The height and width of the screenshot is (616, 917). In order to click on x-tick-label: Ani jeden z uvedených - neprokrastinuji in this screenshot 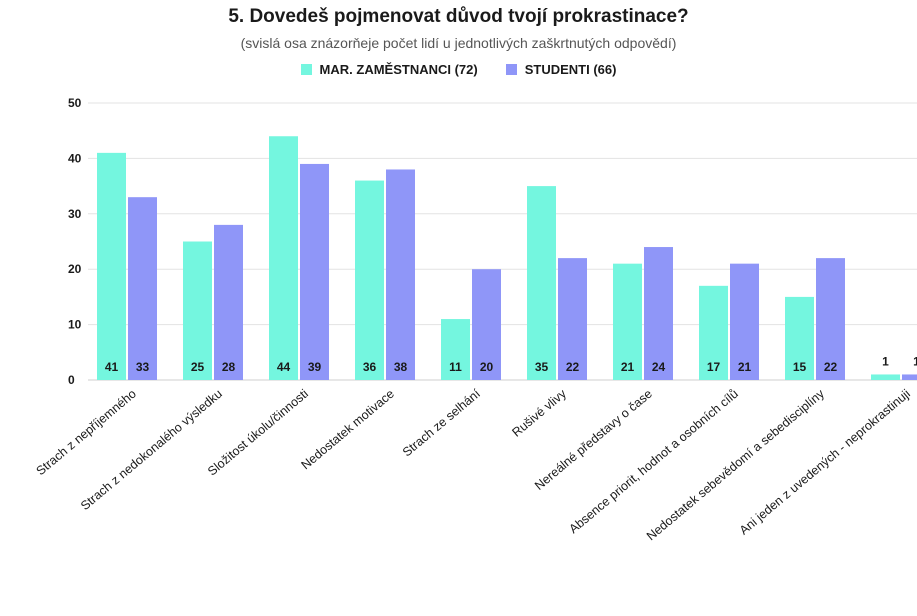, I will do `click(825, 462)`.